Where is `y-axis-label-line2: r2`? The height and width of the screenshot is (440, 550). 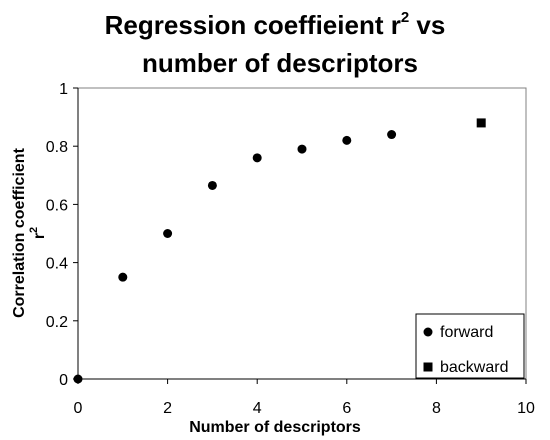
y-axis-label-line2: r2 is located at coordinates (38, 233).